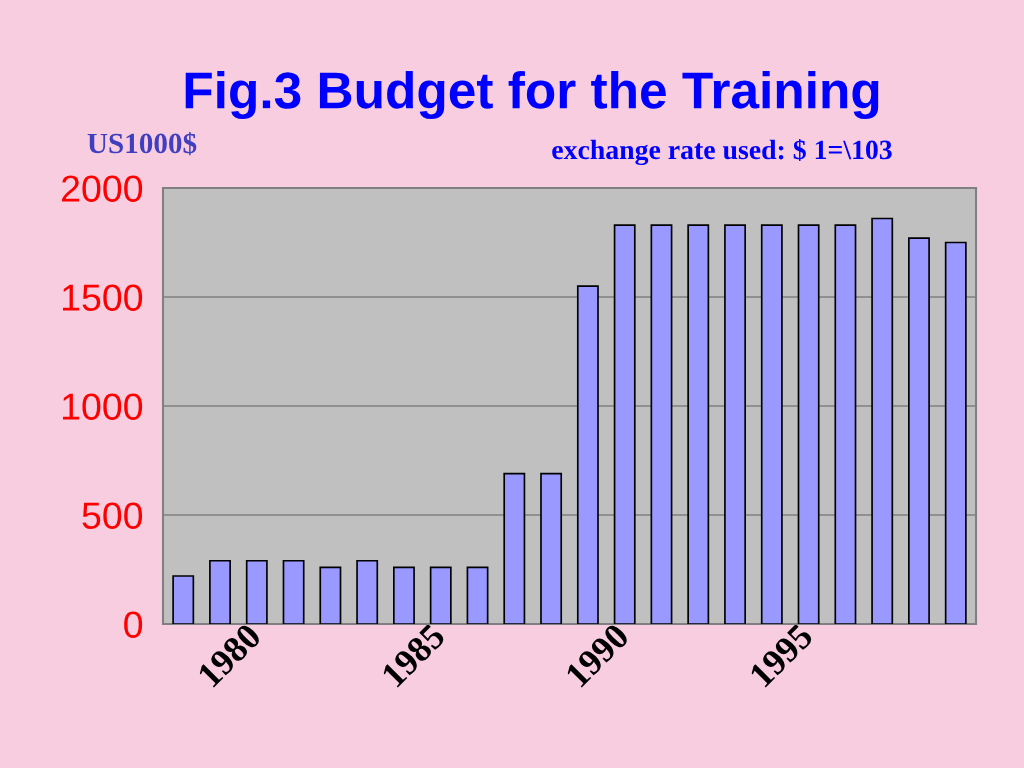 This screenshot has width=1024, height=768. Describe the element at coordinates (112, 515) in the screenshot. I see `y-tick-label: 500` at that location.